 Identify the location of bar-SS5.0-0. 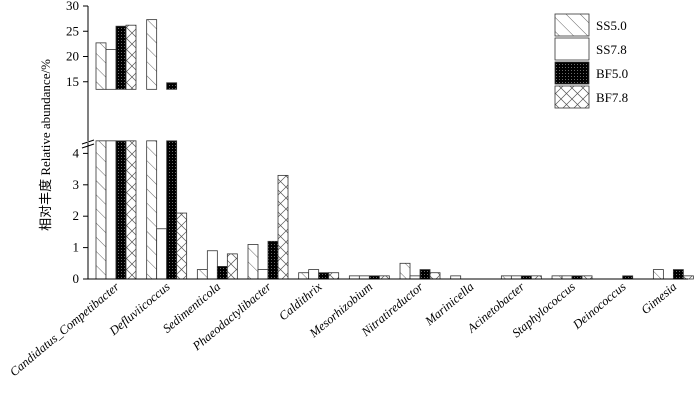
(101, 210).